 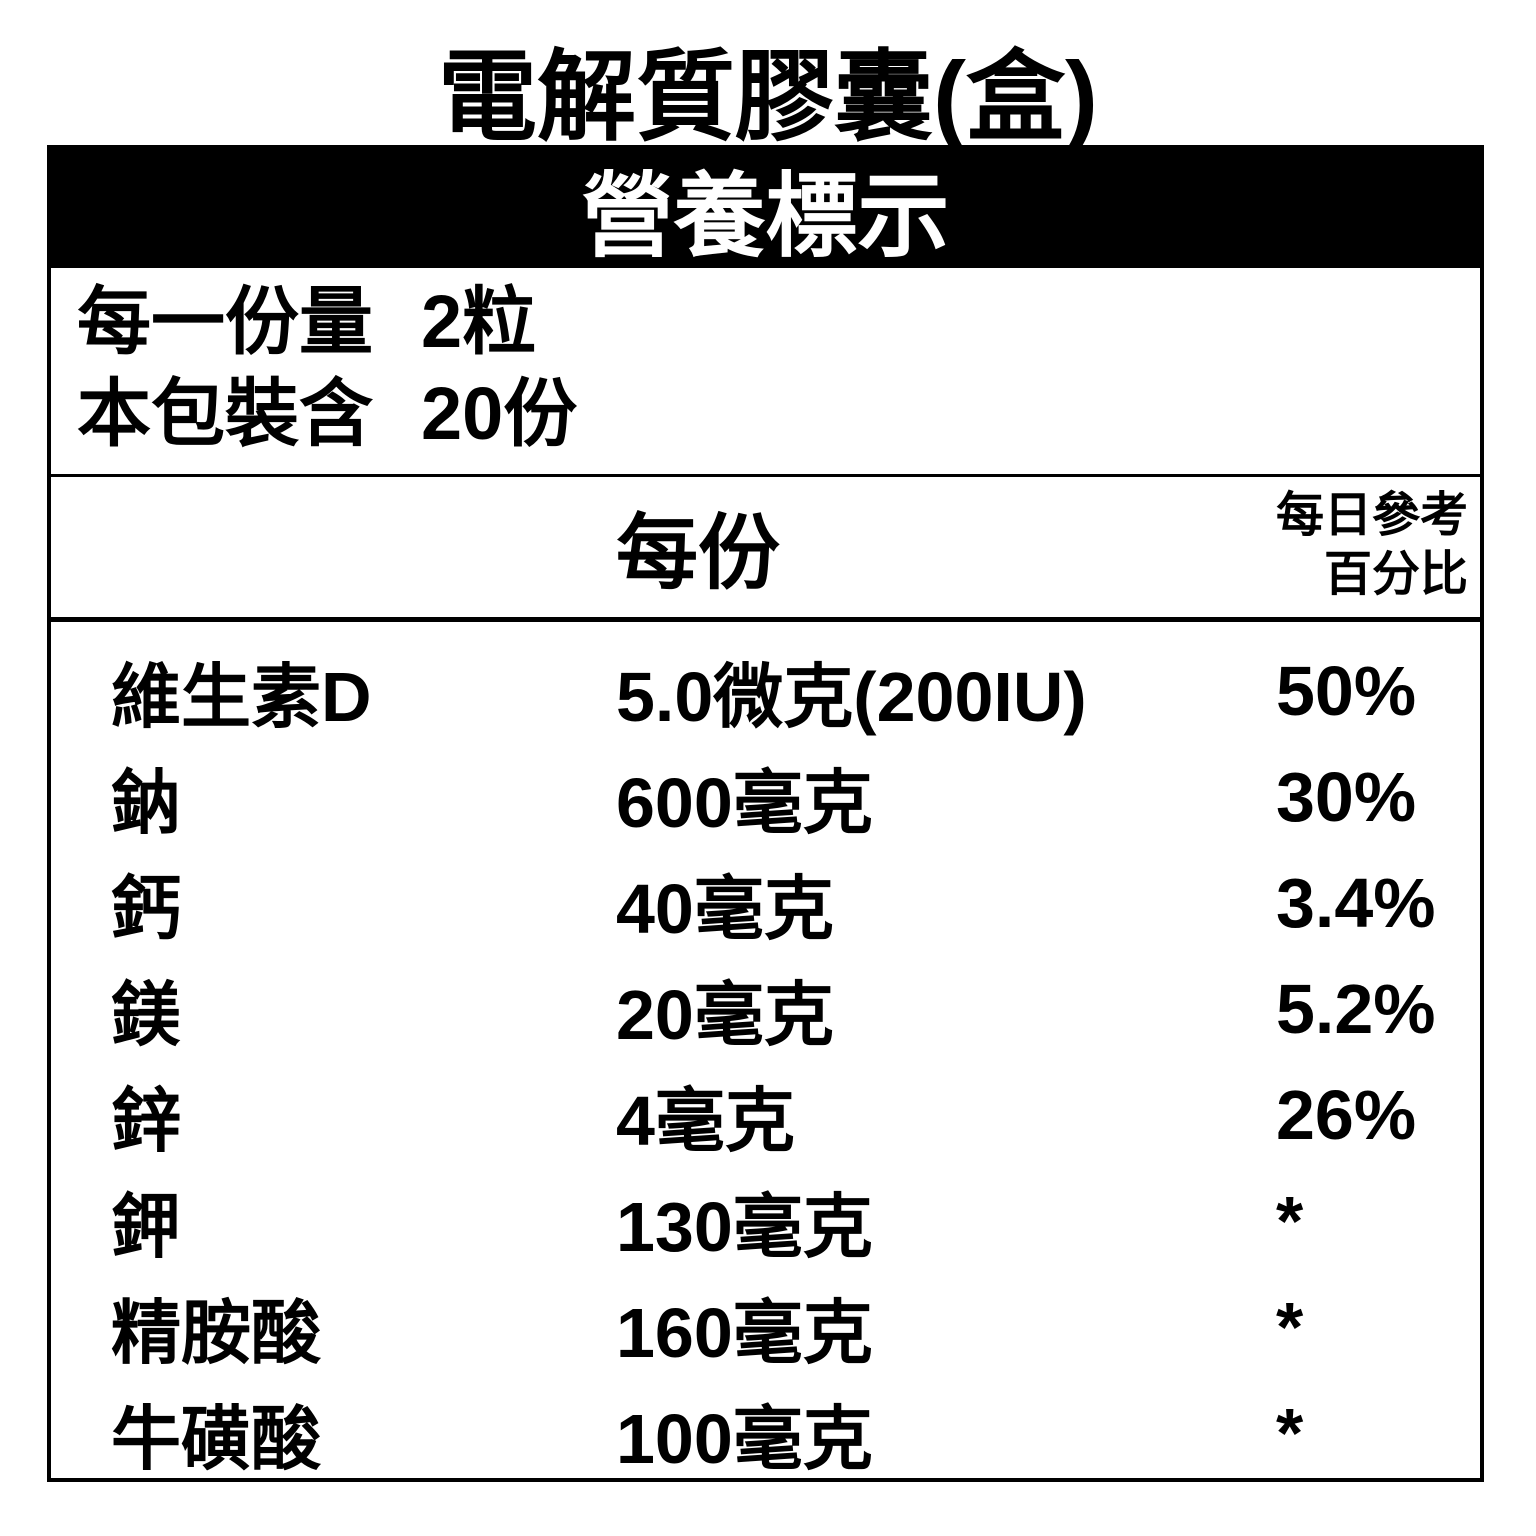 I want to click on nutrient-amount: 100毫克, so click(x=744, y=1438).